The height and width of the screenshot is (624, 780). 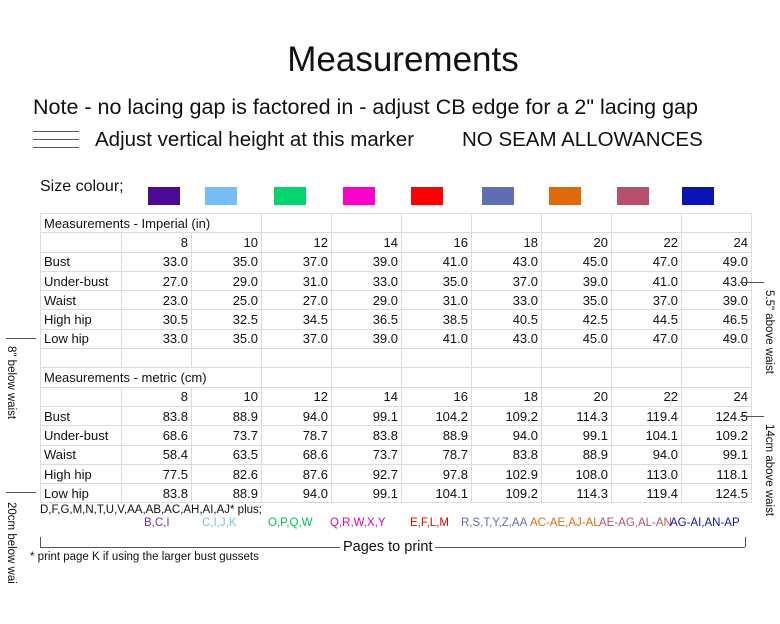 What do you see at coordinates (506, 261) in the screenshot?
I see `measurement-value: 43.0` at bounding box center [506, 261].